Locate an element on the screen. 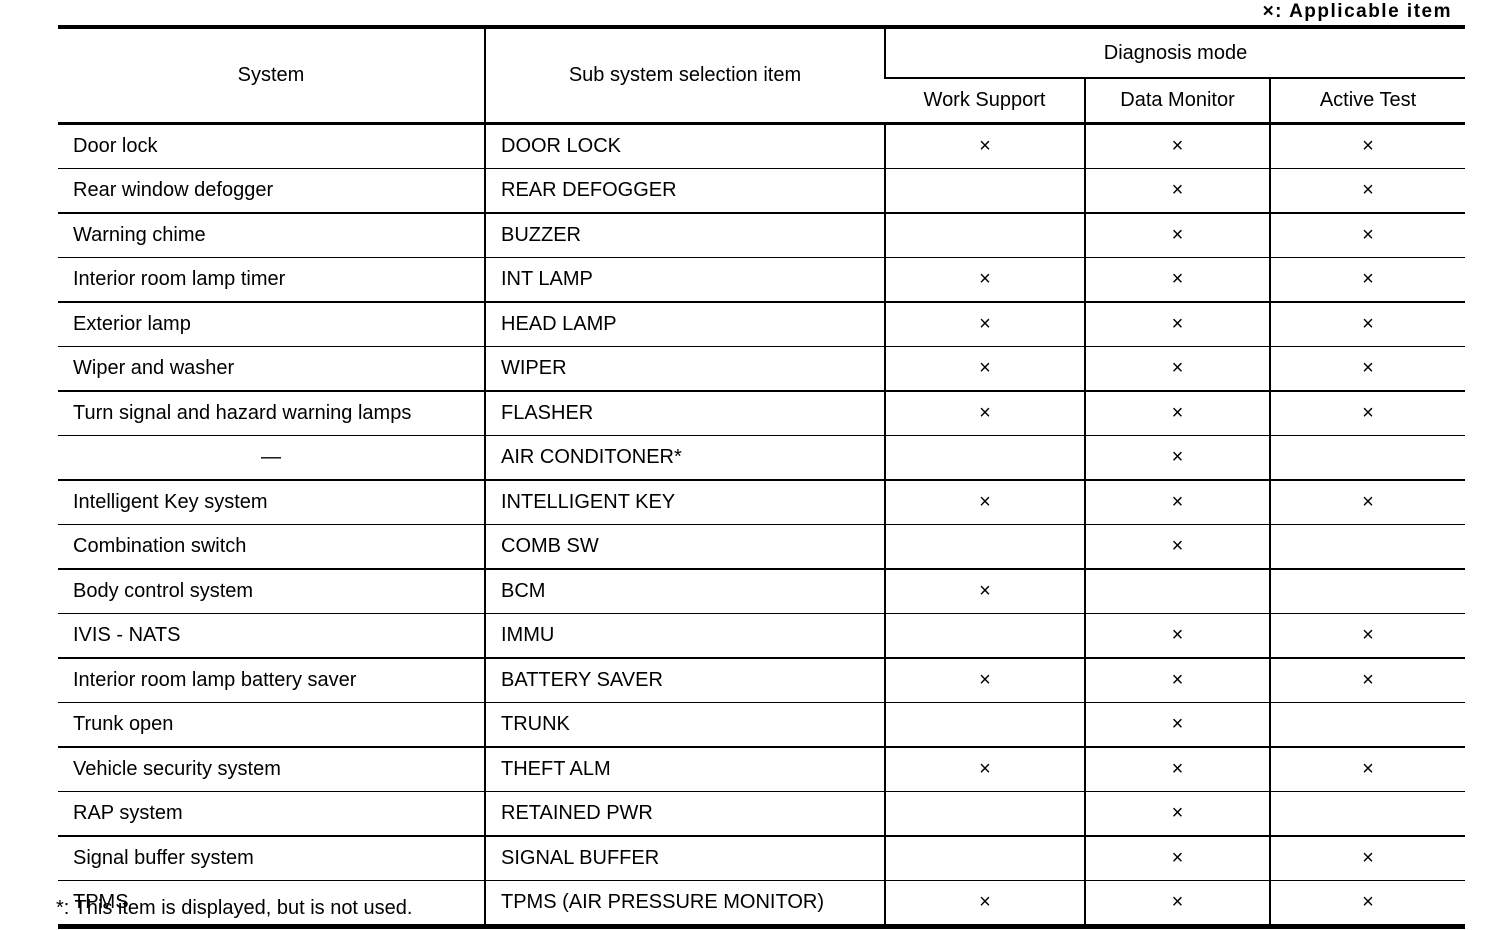 The width and height of the screenshot is (1504, 930). table-row: Door lock DOOR LOCK × × × is located at coordinates (762, 146).